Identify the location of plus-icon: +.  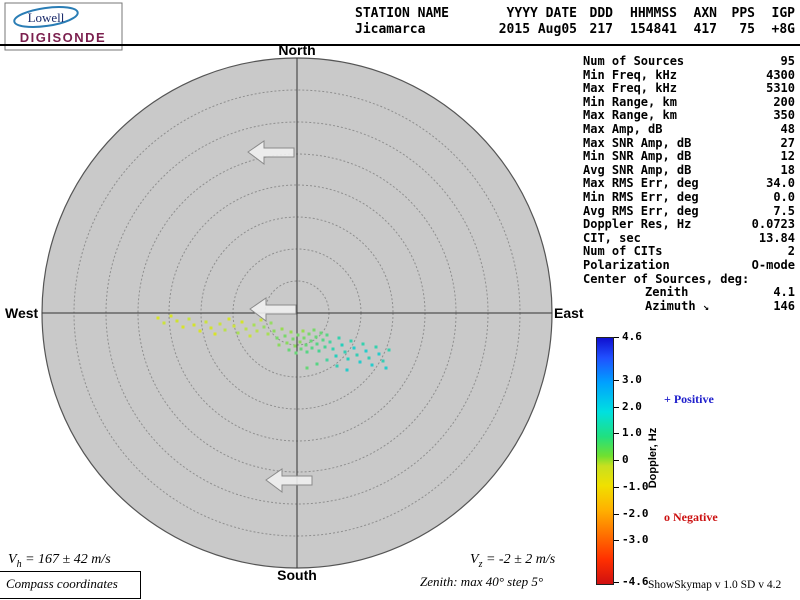
(667, 399).